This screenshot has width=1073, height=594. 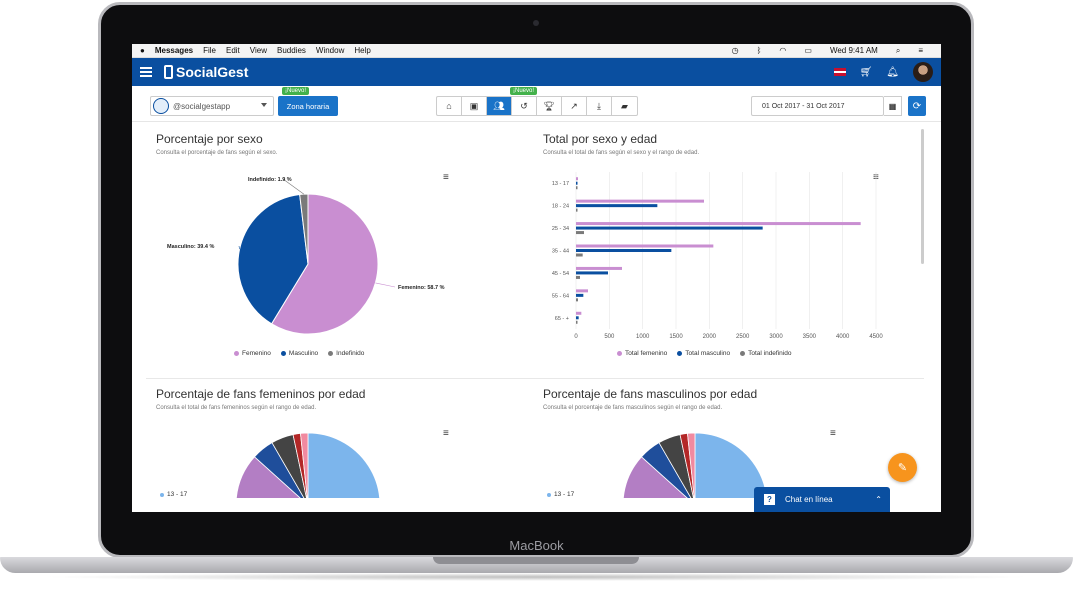 I want to click on users-icon: 👥︎, so click(x=499, y=106).